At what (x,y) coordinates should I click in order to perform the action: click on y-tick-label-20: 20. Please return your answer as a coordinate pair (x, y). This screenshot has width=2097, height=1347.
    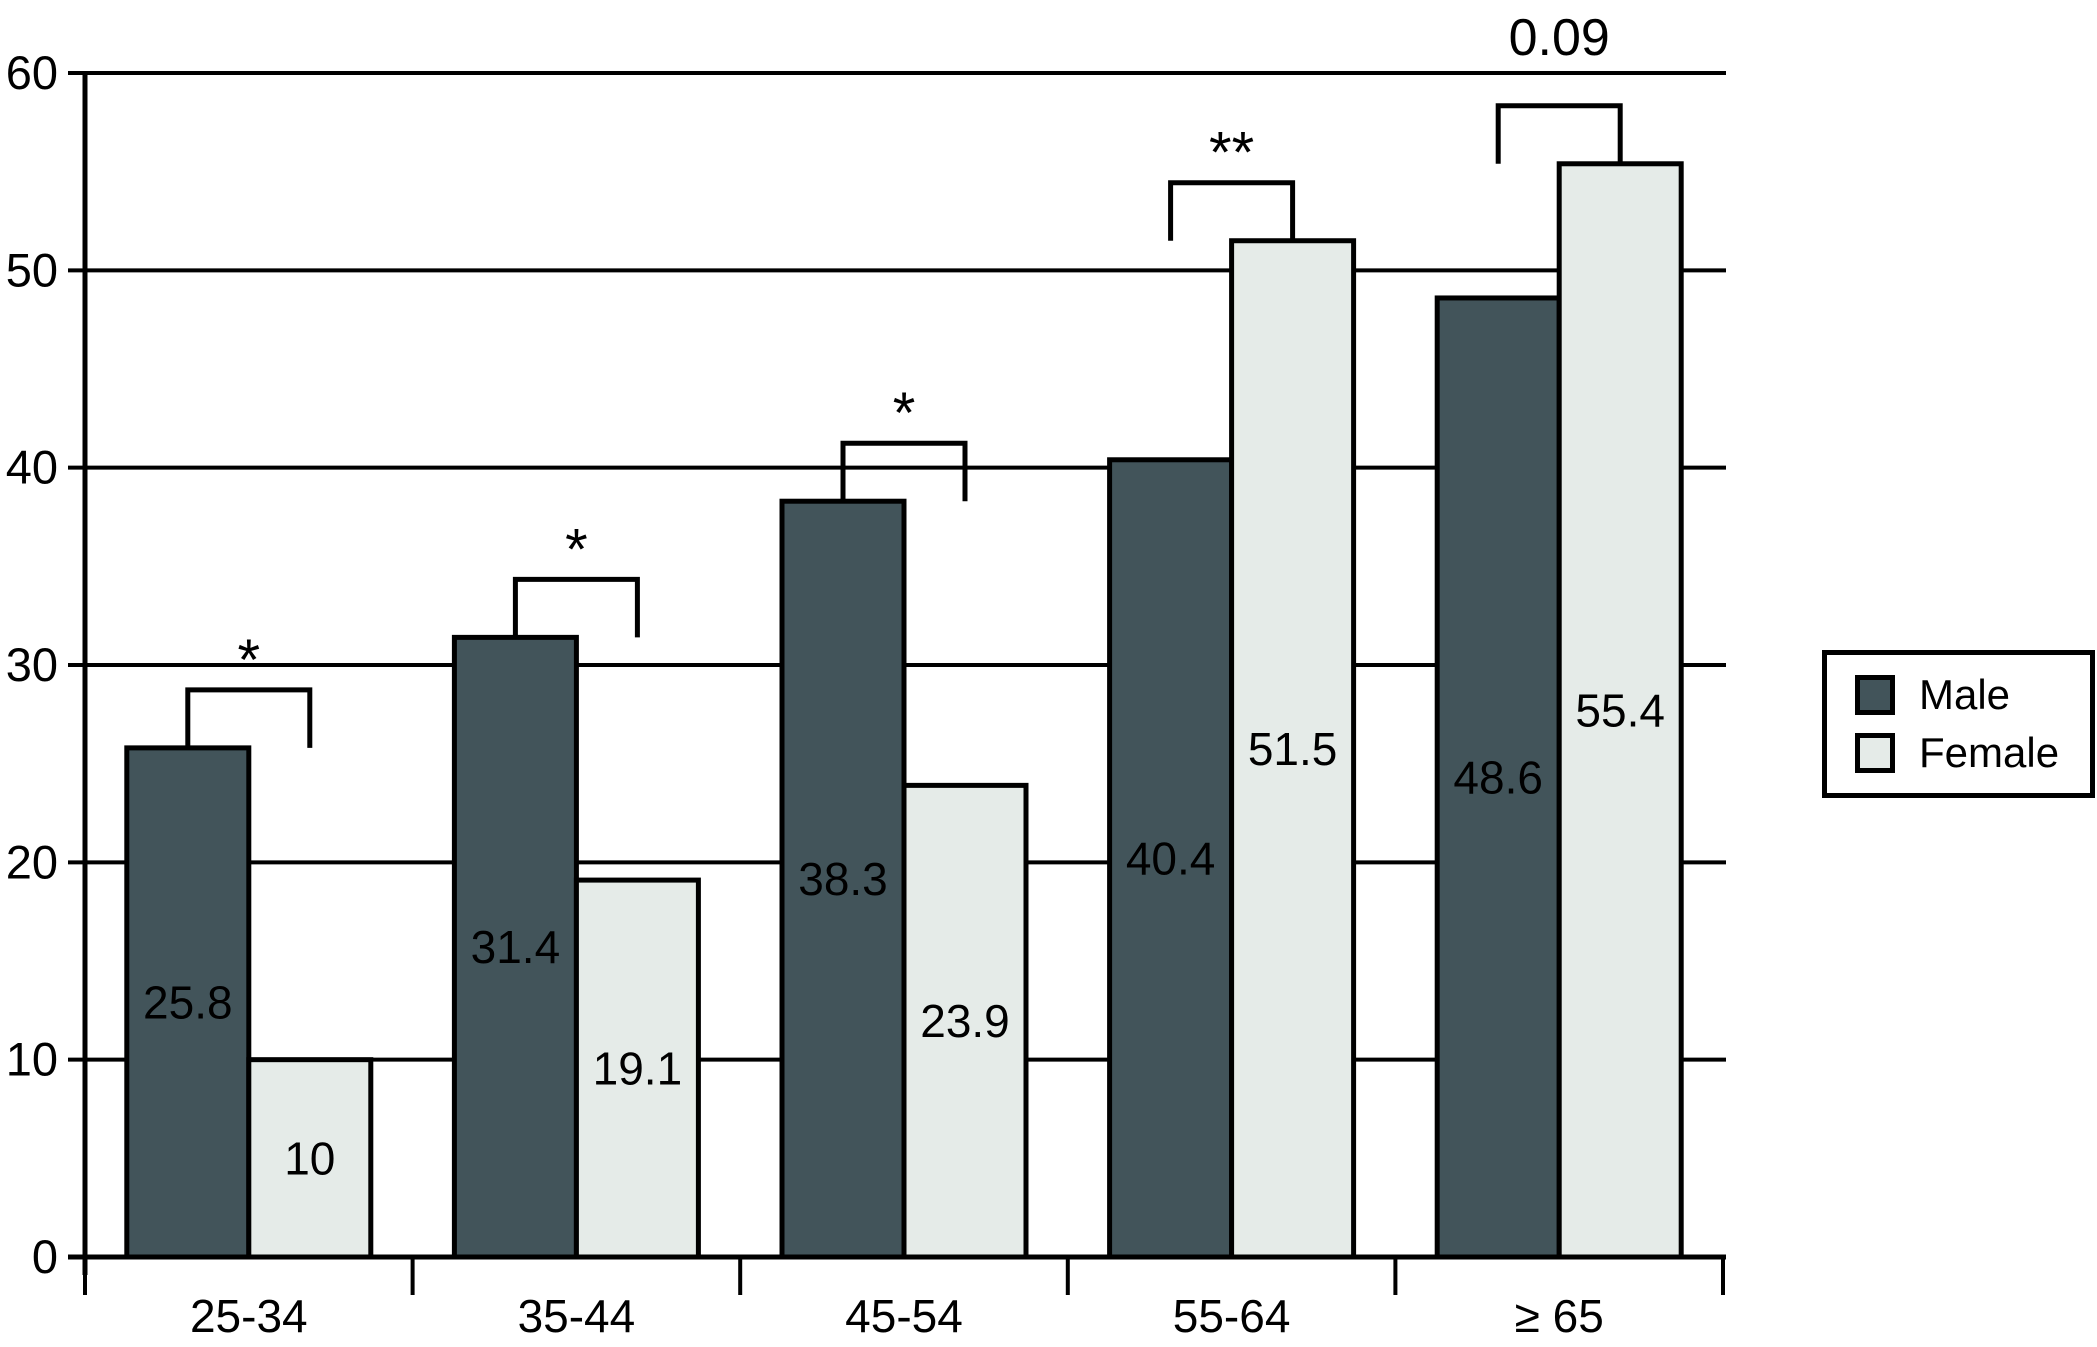
    Looking at the image, I should click on (32, 861).